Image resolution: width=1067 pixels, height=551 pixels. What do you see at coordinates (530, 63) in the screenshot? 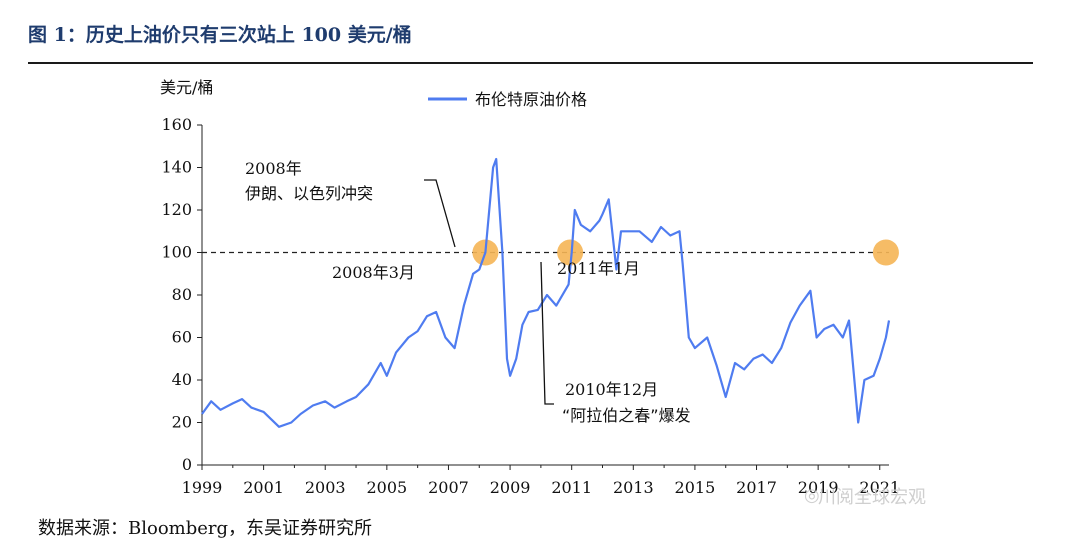
I see `title-rule` at bounding box center [530, 63].